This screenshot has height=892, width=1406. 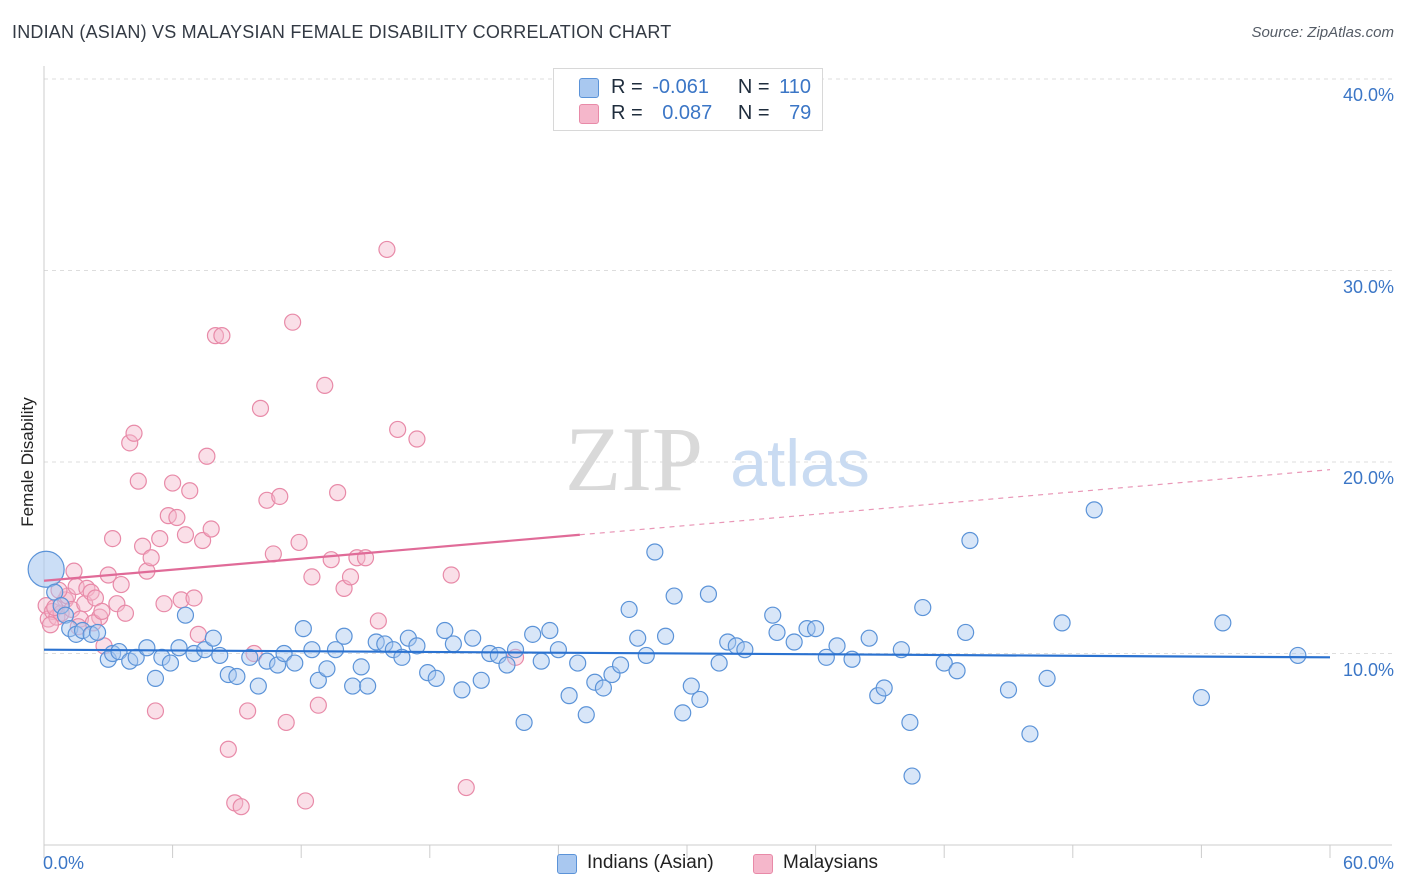 What do you see at coordinates (589, 88) in the screenshot?
I see `legend-swatch-blue` at bounding box center [589, 88].